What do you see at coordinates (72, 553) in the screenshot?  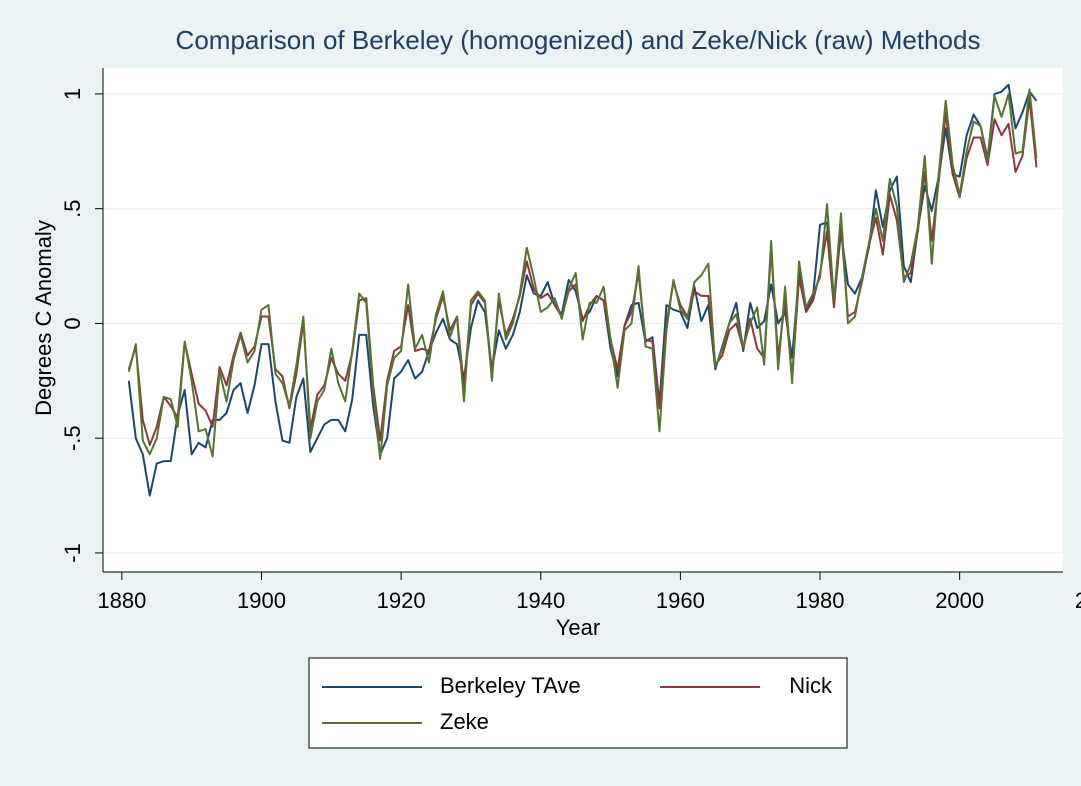 I see `y-tick-label: -1` at bounding box center [72, 553].